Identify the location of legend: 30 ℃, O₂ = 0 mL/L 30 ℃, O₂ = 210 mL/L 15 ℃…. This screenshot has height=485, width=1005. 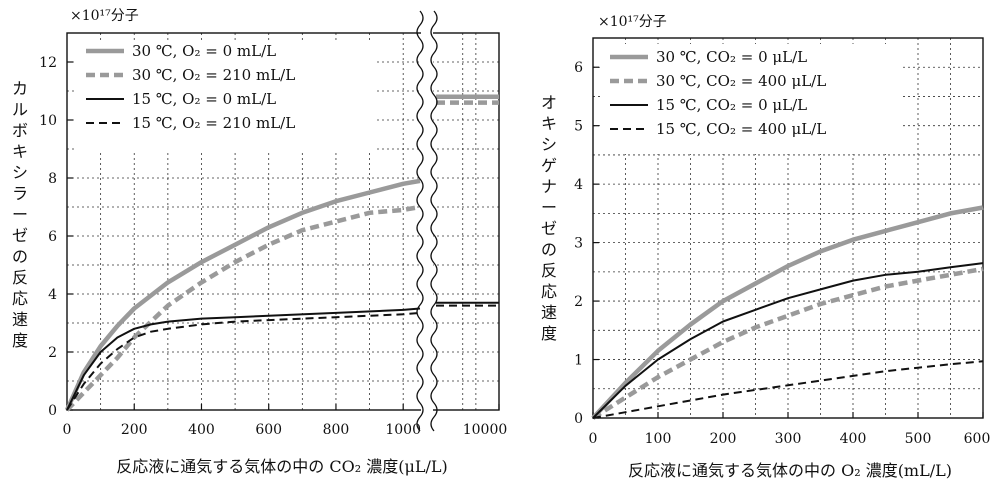
(226, 95).